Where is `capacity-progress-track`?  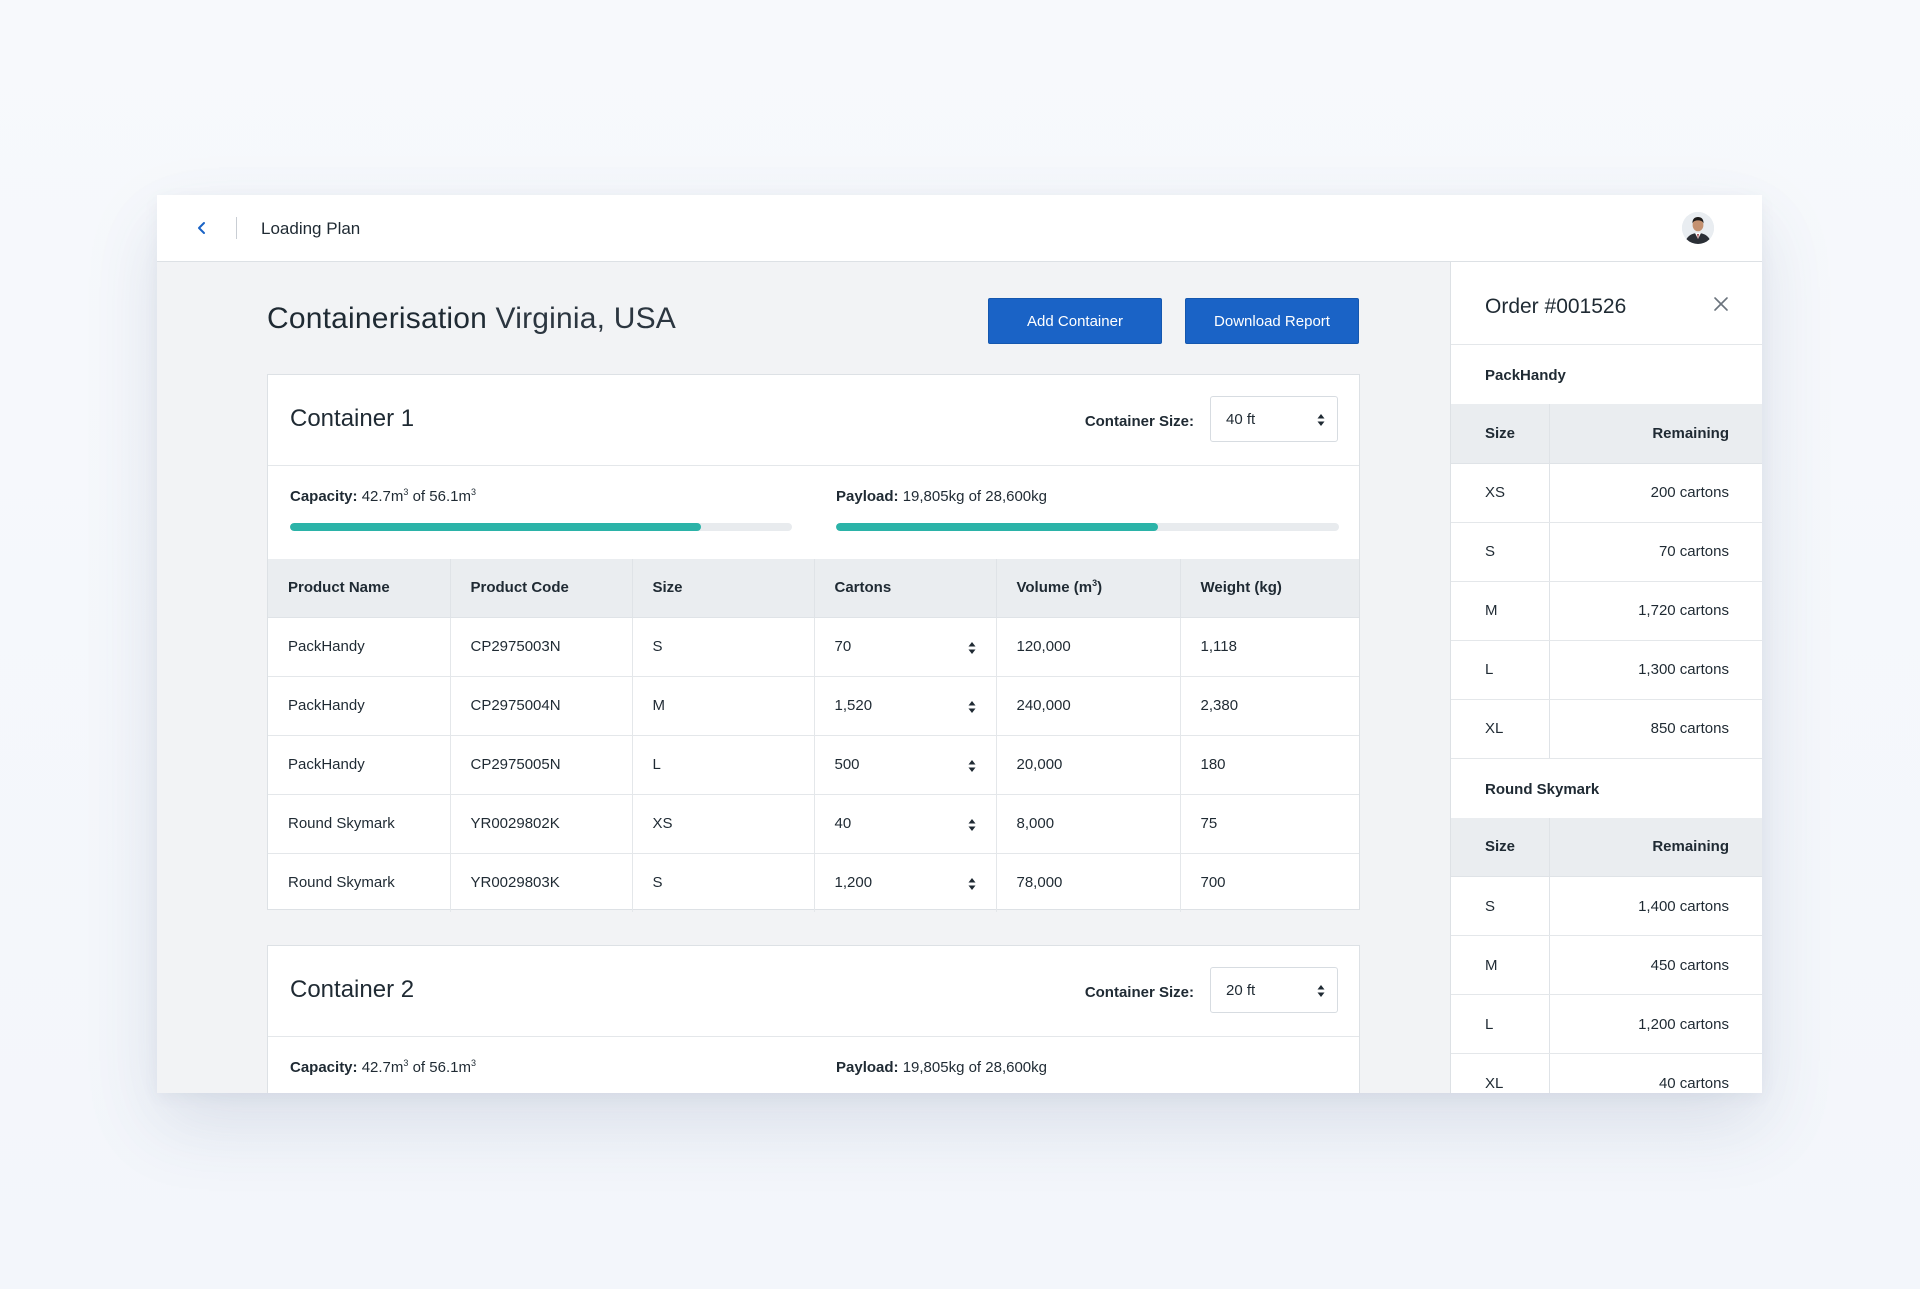 capacity-progress-track is located at coordinates (541, 527).